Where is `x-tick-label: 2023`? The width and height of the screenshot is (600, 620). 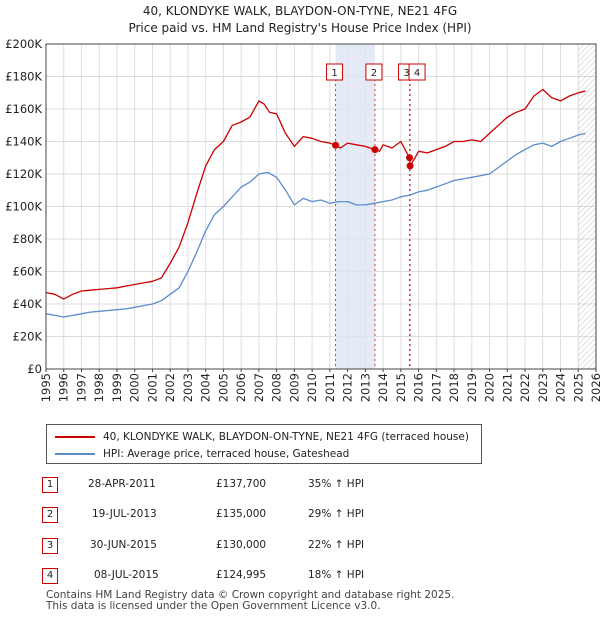
x-tick-label: 2023 is located at coordinates (543, 387).